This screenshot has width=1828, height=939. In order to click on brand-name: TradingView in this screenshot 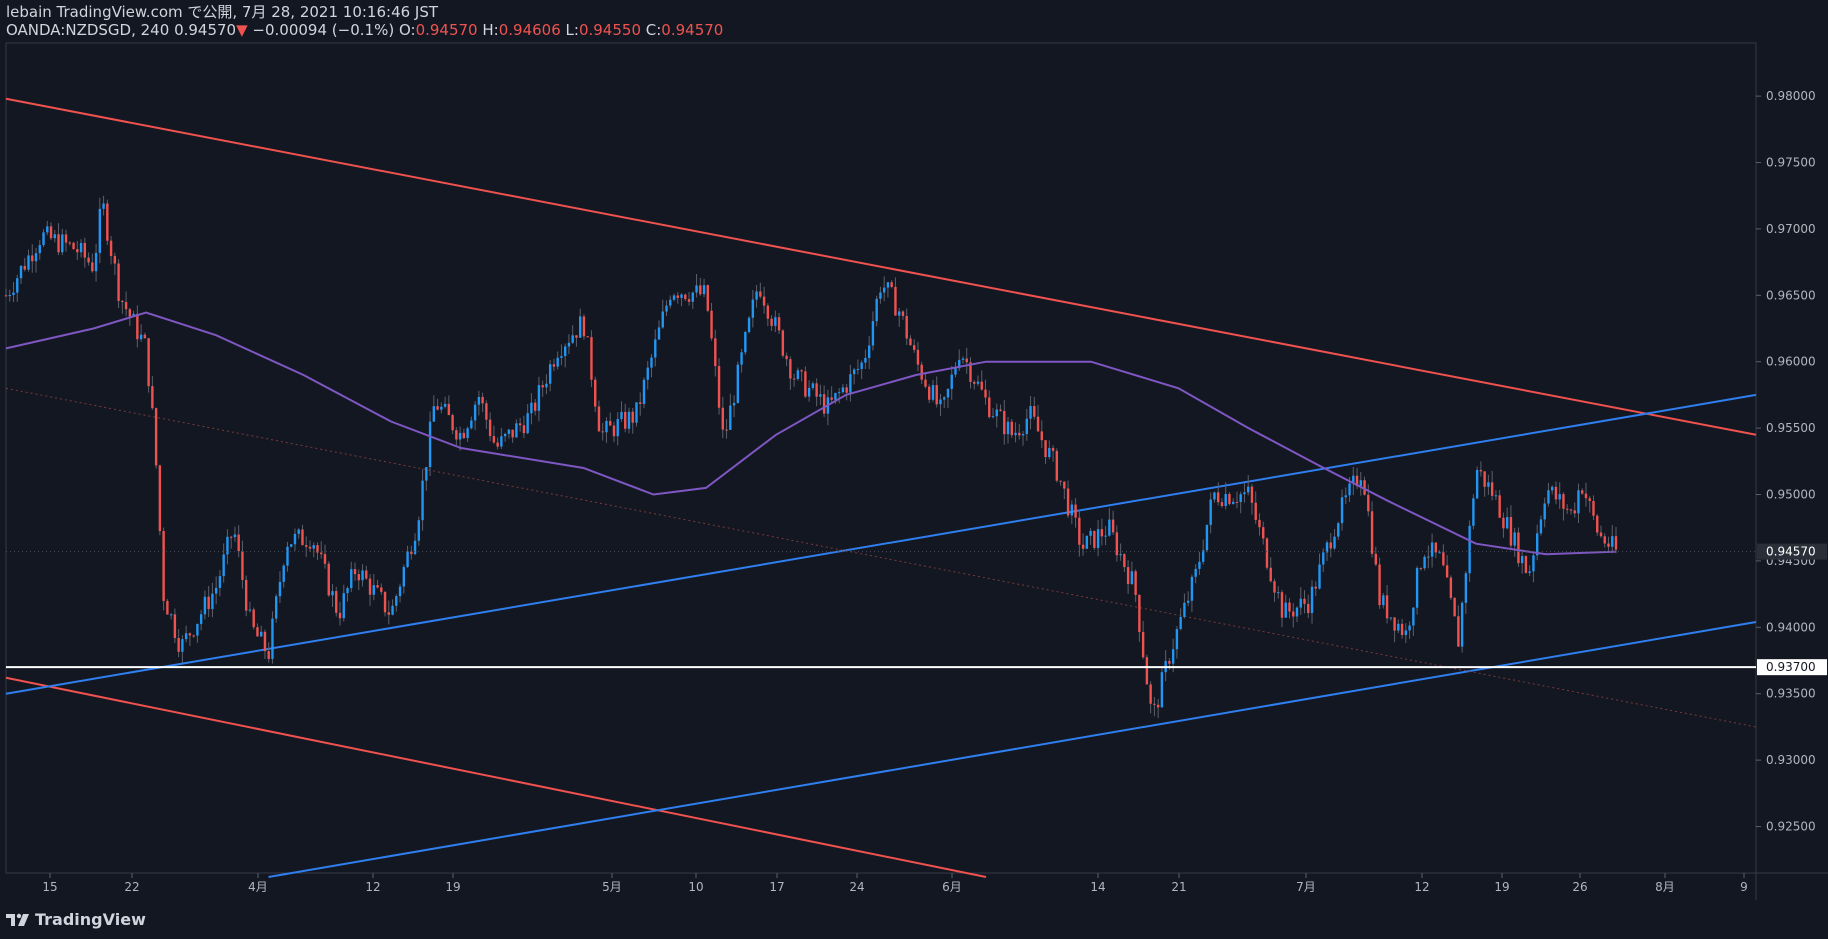, I will do `click(90, 919)`.